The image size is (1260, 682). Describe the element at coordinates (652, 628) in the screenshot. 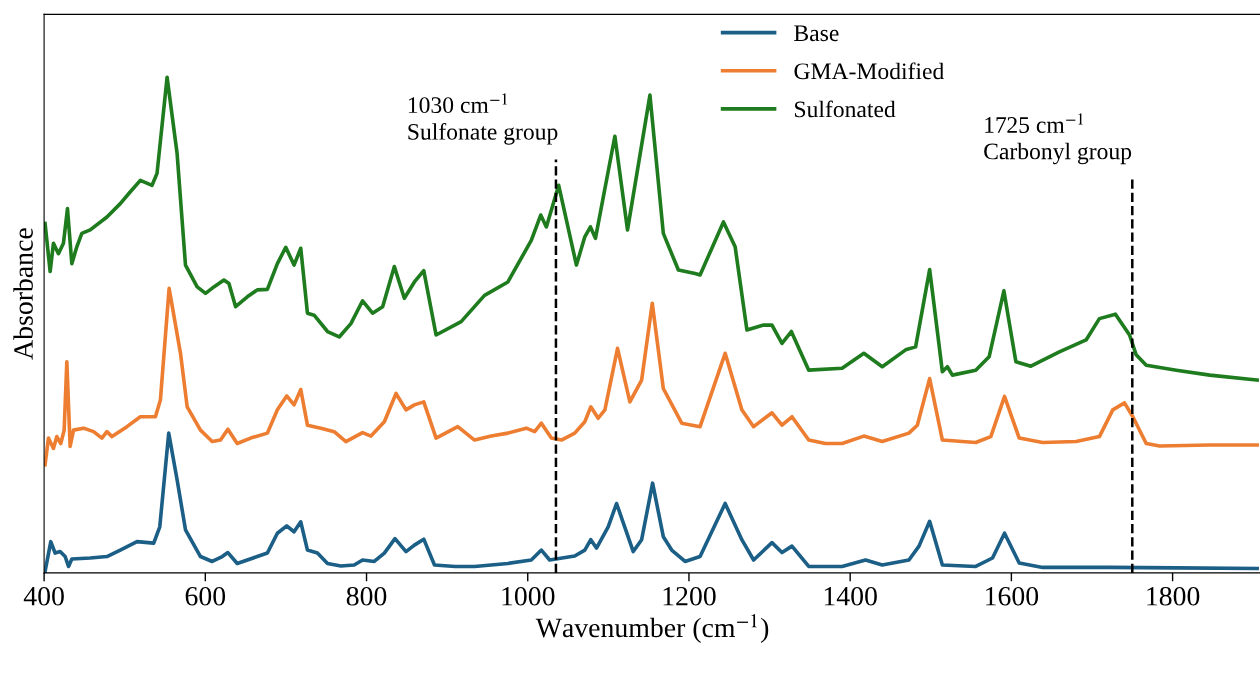

I see `x-axis-title: Wavenumber (cm$^{−1}$)` at that location.